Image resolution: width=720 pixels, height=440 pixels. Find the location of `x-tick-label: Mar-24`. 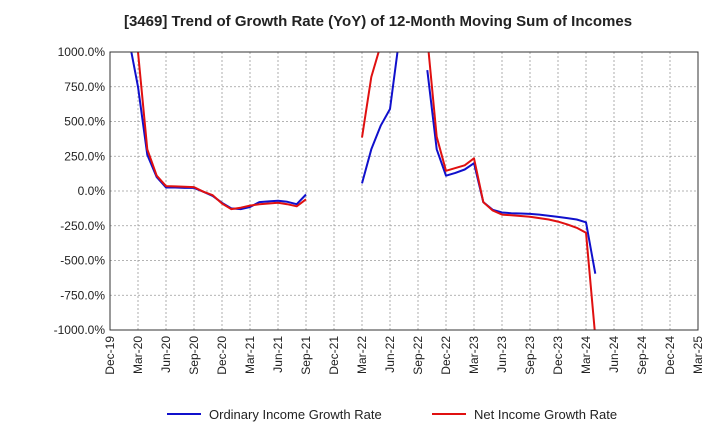

x-tick-label: Mar-24 is located at coordinates (586, 355).